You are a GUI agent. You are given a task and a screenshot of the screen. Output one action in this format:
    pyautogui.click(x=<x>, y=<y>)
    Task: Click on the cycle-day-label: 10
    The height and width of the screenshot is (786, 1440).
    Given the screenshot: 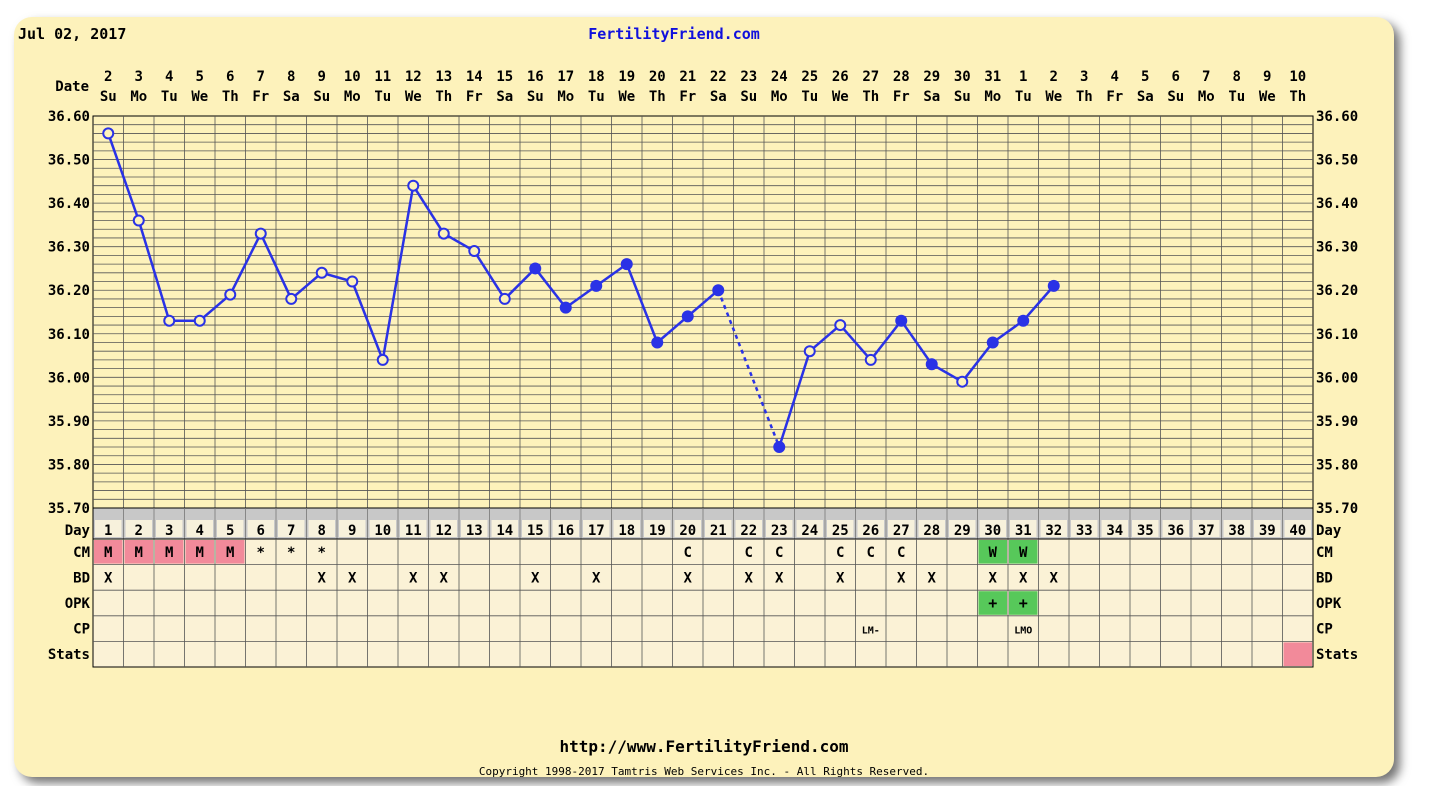 What is the action you would take?
    pyautogui.click(x=382, y=531)
    